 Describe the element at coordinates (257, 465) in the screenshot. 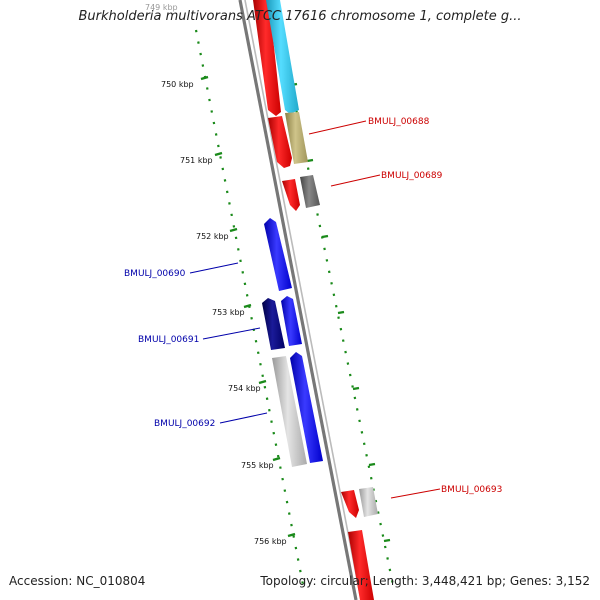

I see `kbp-label: 755 kbp` at that location.